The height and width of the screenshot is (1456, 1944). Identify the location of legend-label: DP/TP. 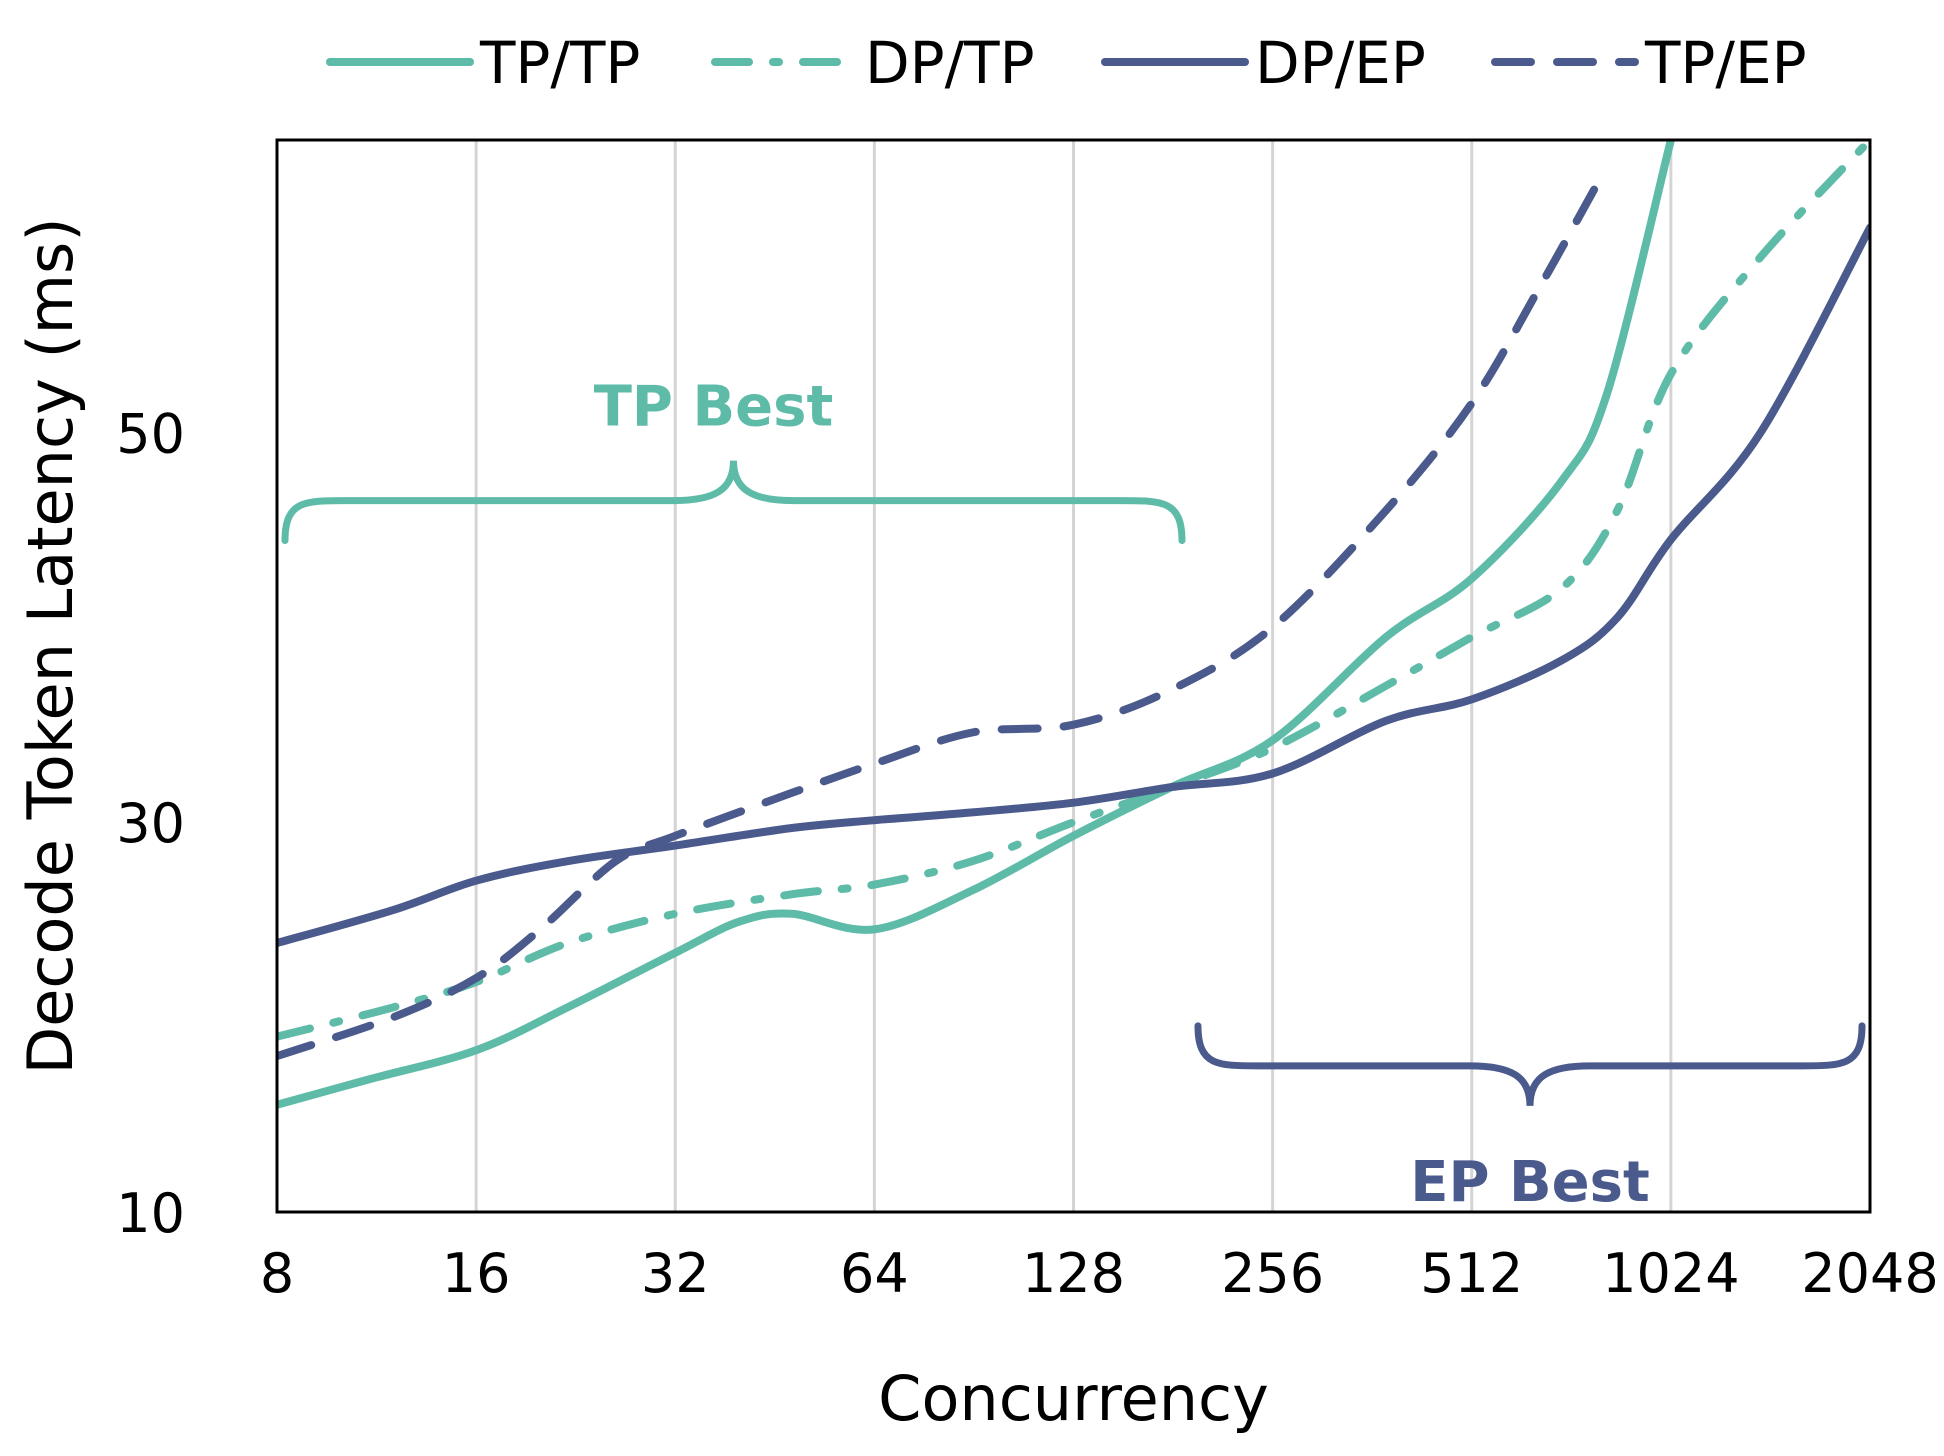
(950, 63).